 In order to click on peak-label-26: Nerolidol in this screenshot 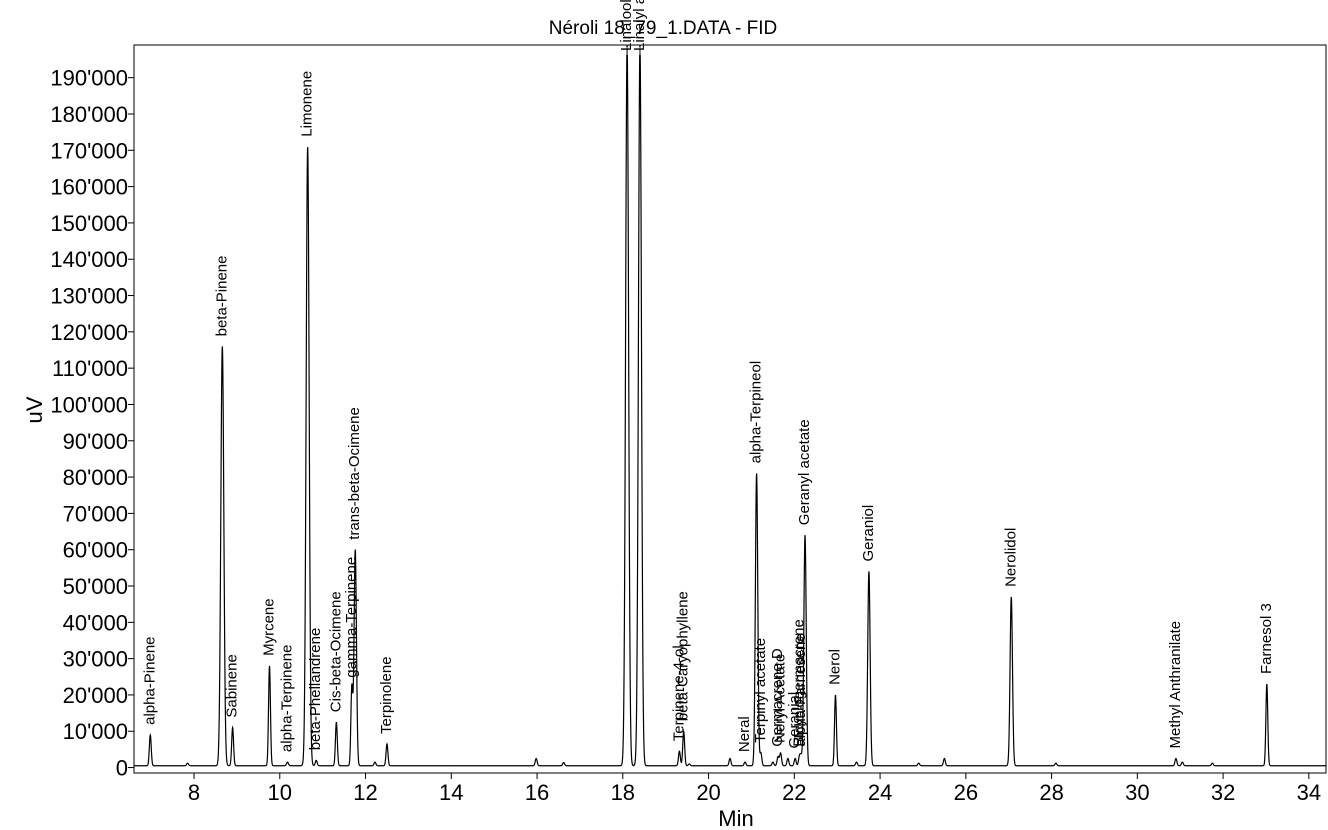, I will do `click(1010, 557)`.